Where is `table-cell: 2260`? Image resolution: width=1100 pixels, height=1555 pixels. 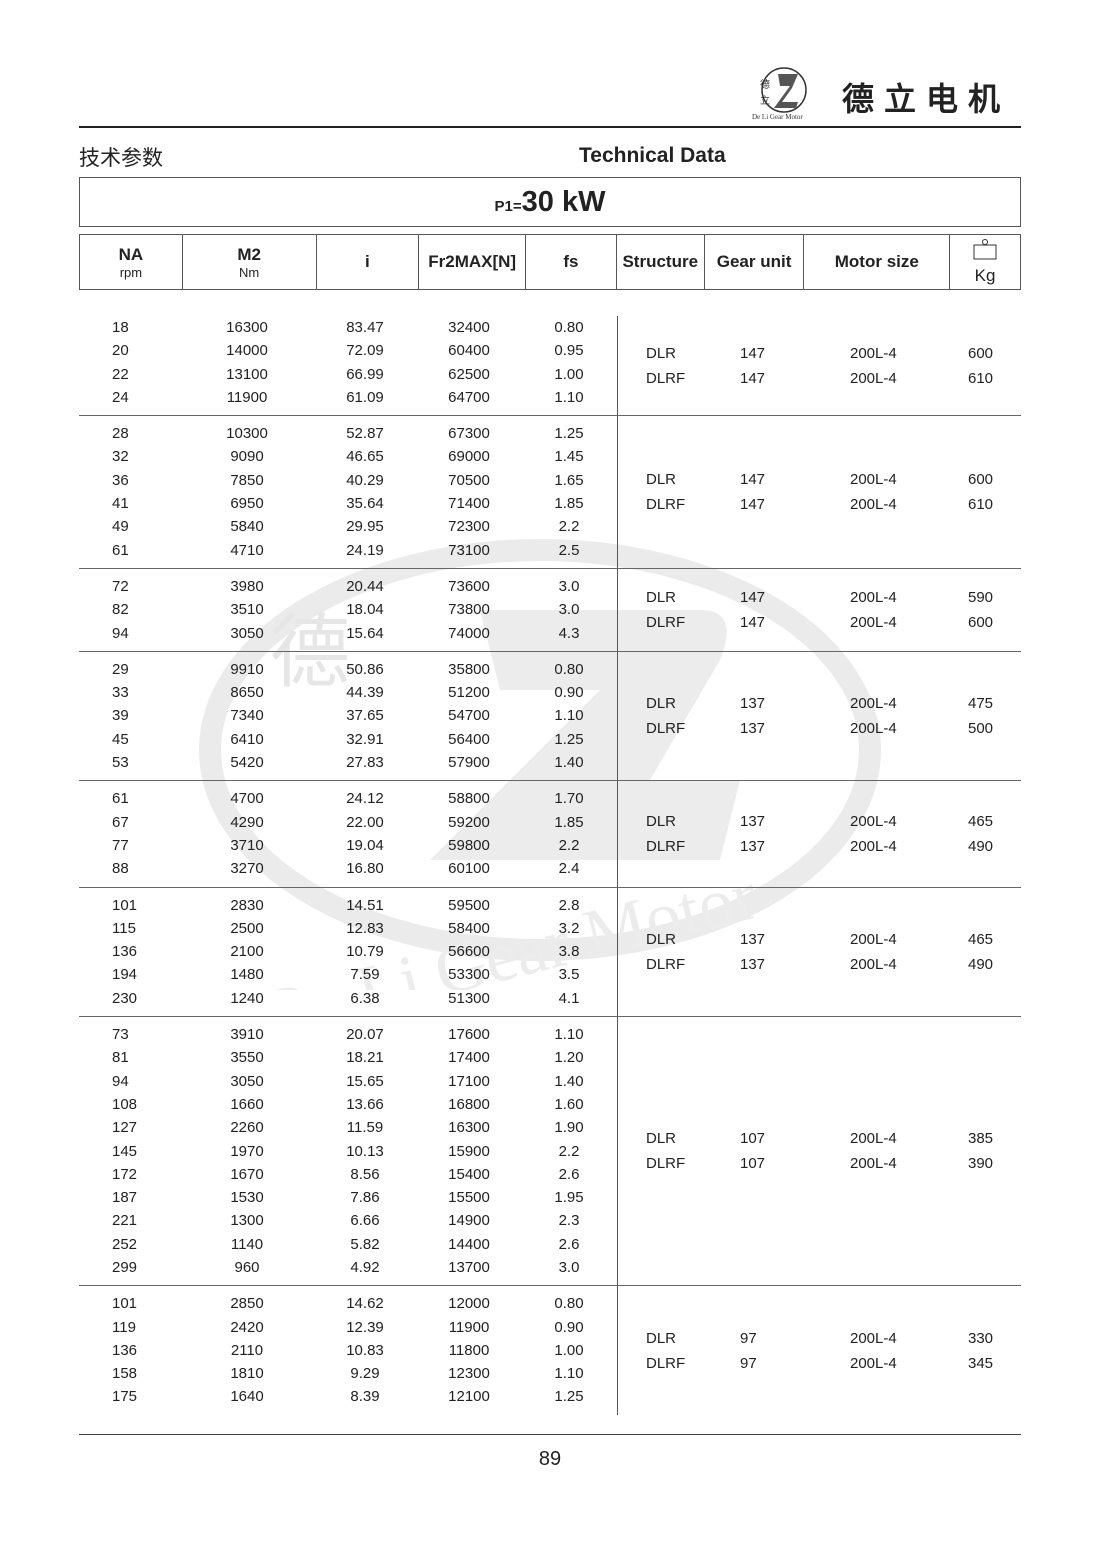 table-cell: 2260 is located at coordinates (247, 1128).